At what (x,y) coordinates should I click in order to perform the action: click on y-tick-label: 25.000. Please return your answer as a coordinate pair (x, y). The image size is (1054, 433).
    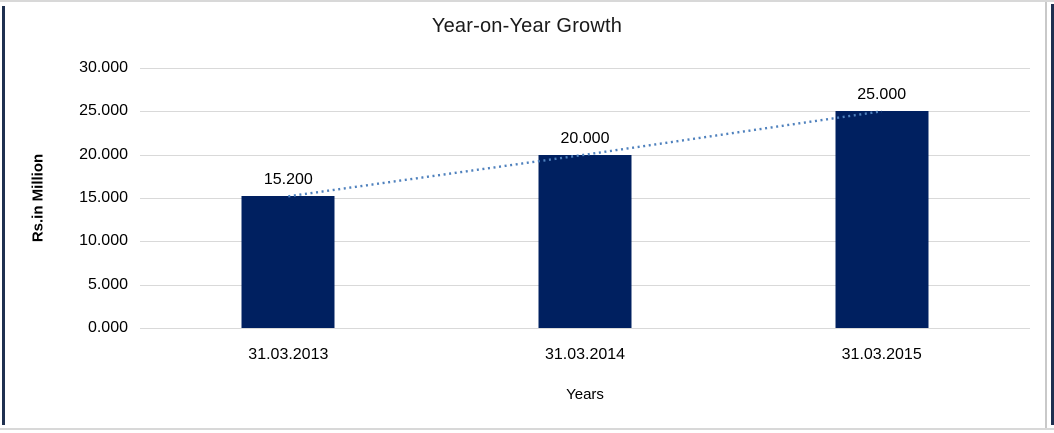
    Looking at the image, I should click on (103, 111).